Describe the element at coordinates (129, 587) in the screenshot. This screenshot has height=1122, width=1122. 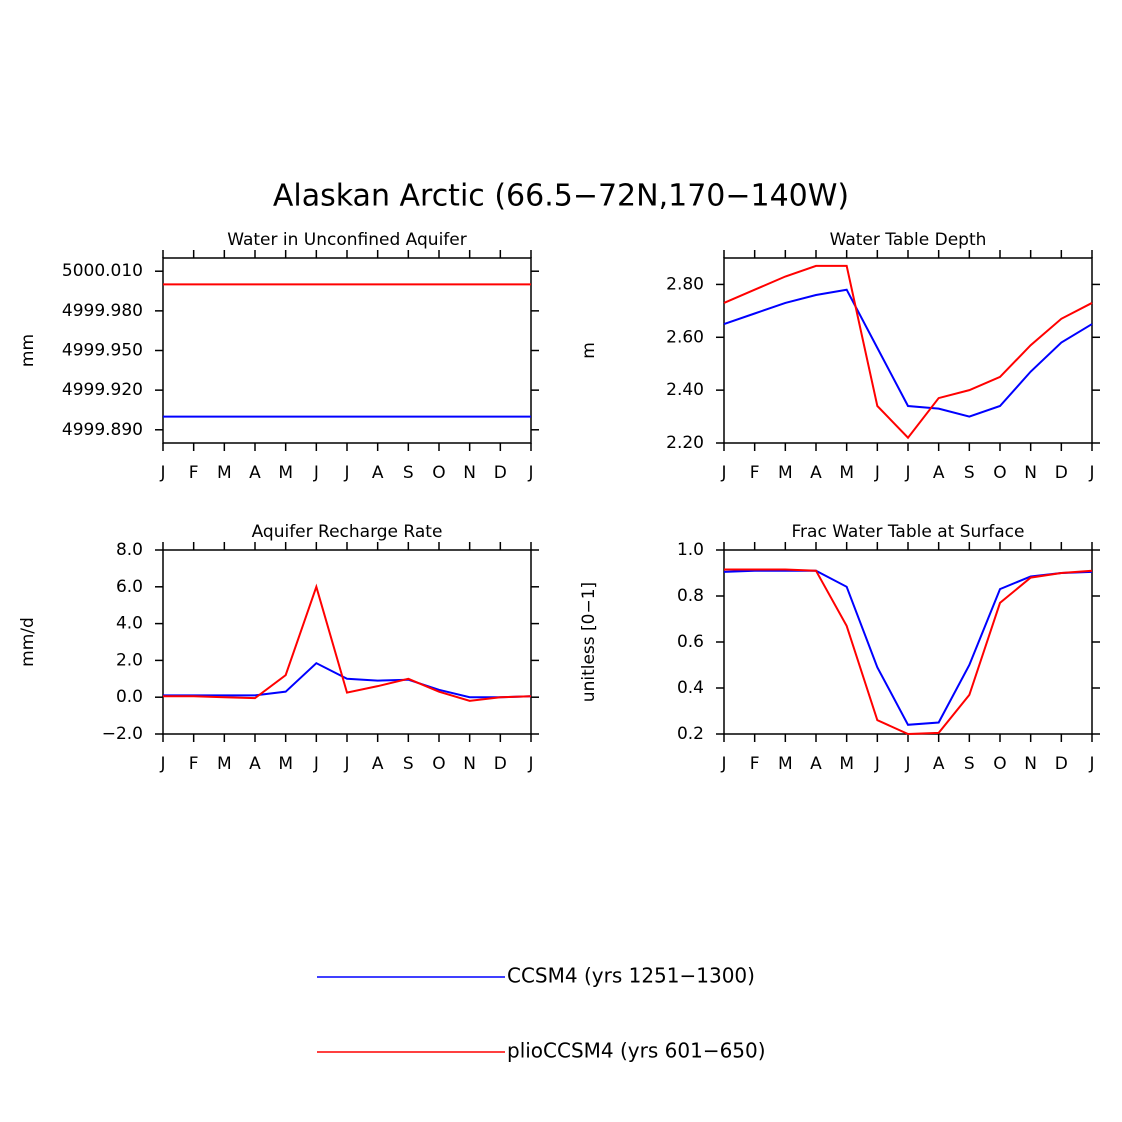
I see `y-tick-label: 6.0` at that location.